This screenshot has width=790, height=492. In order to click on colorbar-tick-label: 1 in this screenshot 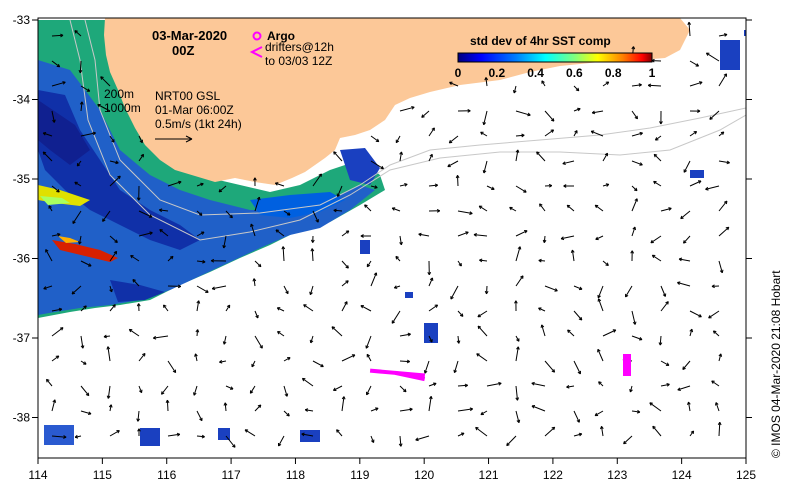, I will do `click(652, 73)`.